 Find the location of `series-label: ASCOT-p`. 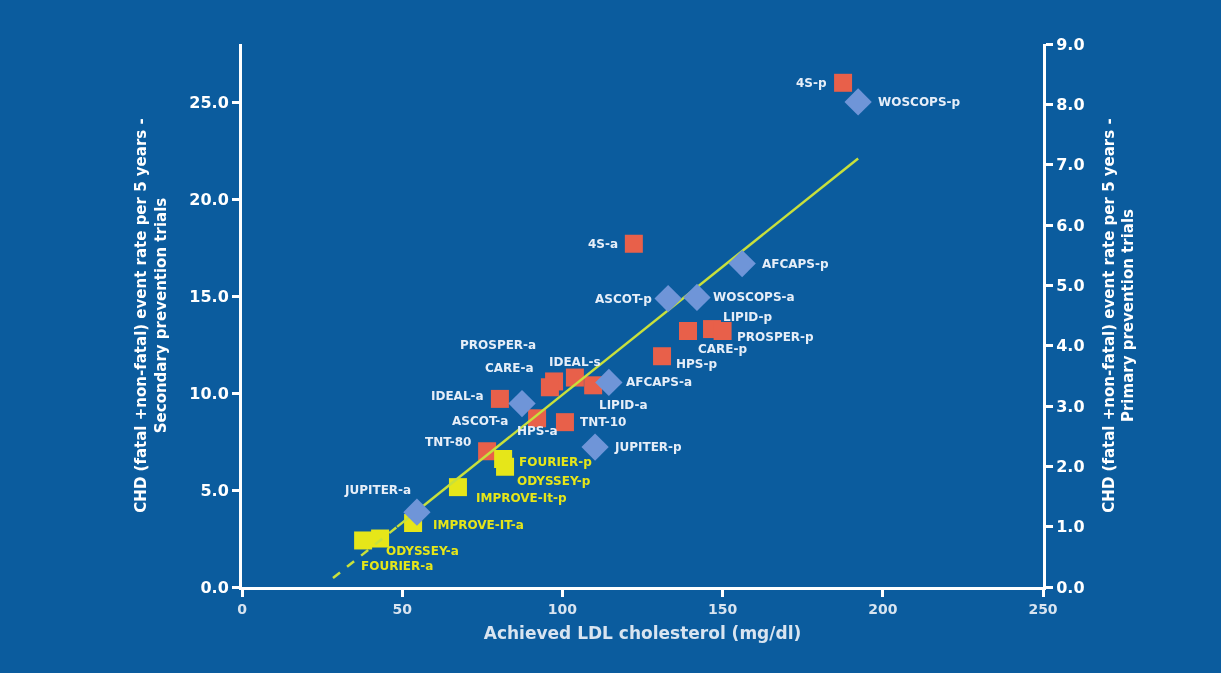

series-label: ASCOT-p is located at coordinates (624, 299).